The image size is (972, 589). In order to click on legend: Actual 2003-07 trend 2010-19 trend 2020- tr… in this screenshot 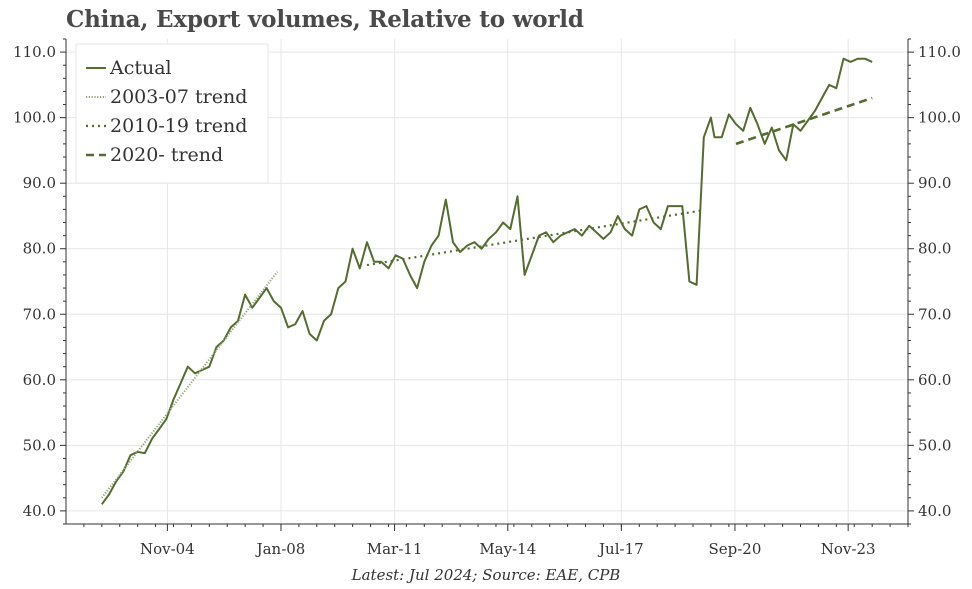, I will do `click(172, 113)`.